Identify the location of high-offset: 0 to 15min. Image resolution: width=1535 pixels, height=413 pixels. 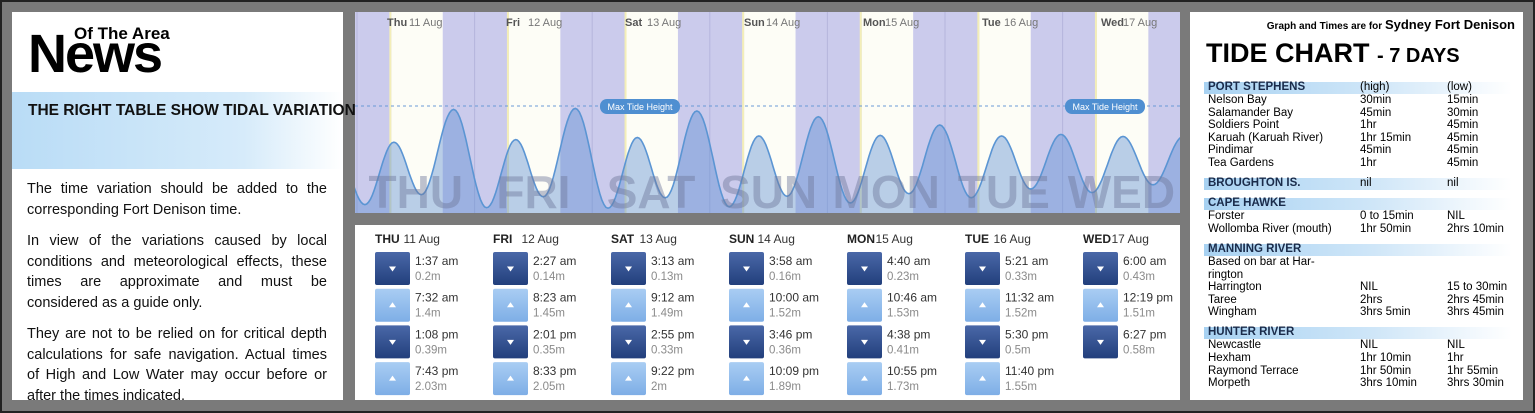
(1387, 216).